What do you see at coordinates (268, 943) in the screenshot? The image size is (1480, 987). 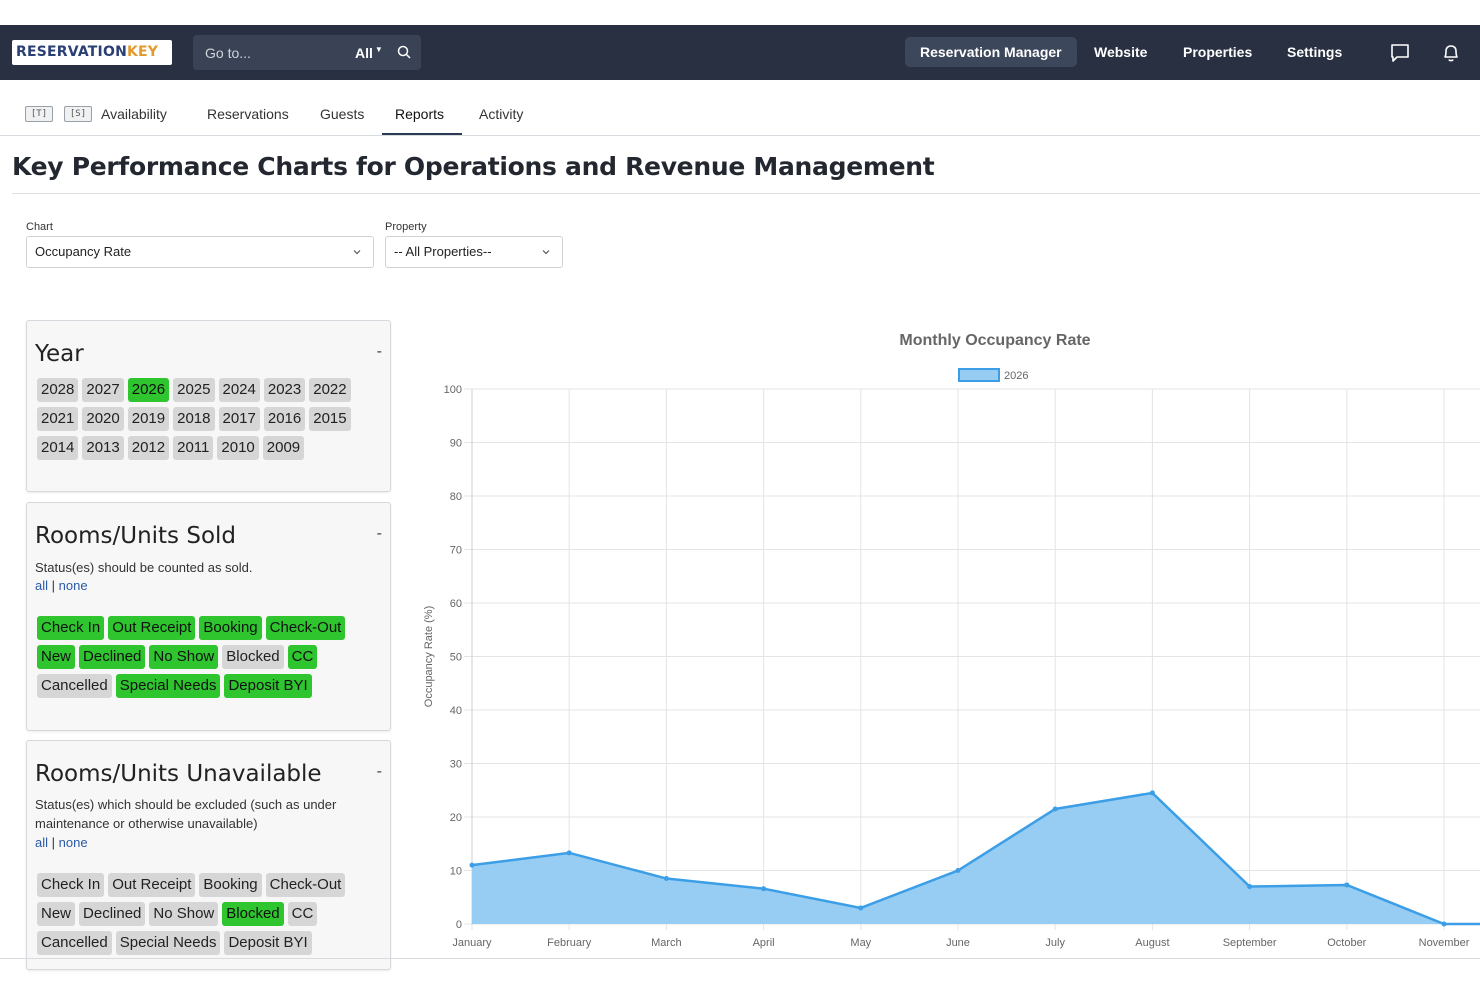 I see `unavailable-status-chip-deposit-byi: Deposit BYI` at bounding box center [268, 943].